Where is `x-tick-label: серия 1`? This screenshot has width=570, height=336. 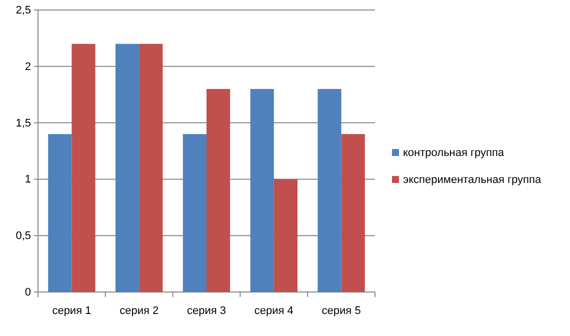 x-tick-label: серия 1 is located at coordinates (72, 310).